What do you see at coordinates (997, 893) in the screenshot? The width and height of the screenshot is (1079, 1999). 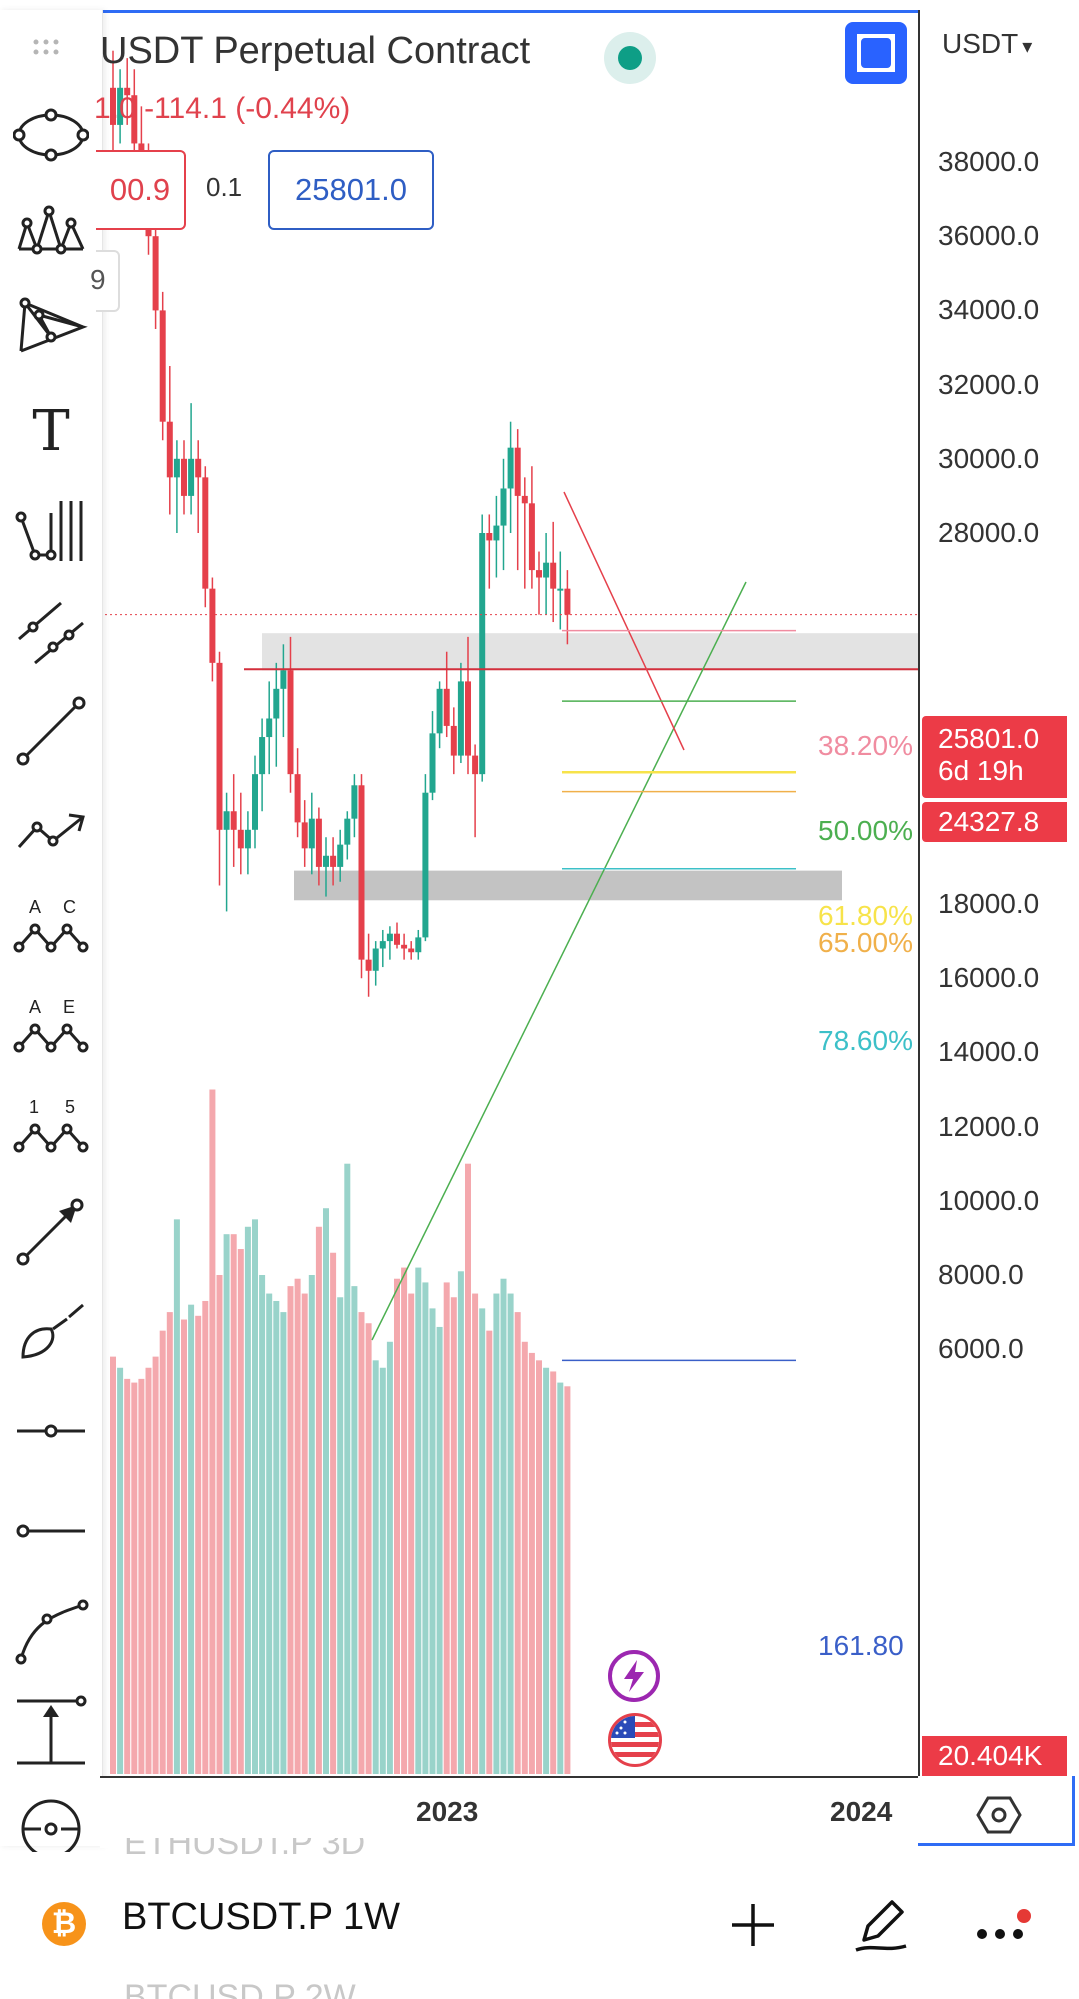 I see `price-axis` at bounding box center [997, 893].